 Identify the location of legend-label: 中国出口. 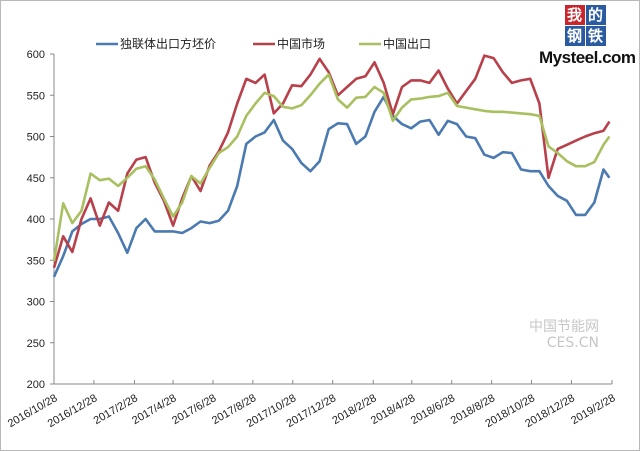
(407, 43).